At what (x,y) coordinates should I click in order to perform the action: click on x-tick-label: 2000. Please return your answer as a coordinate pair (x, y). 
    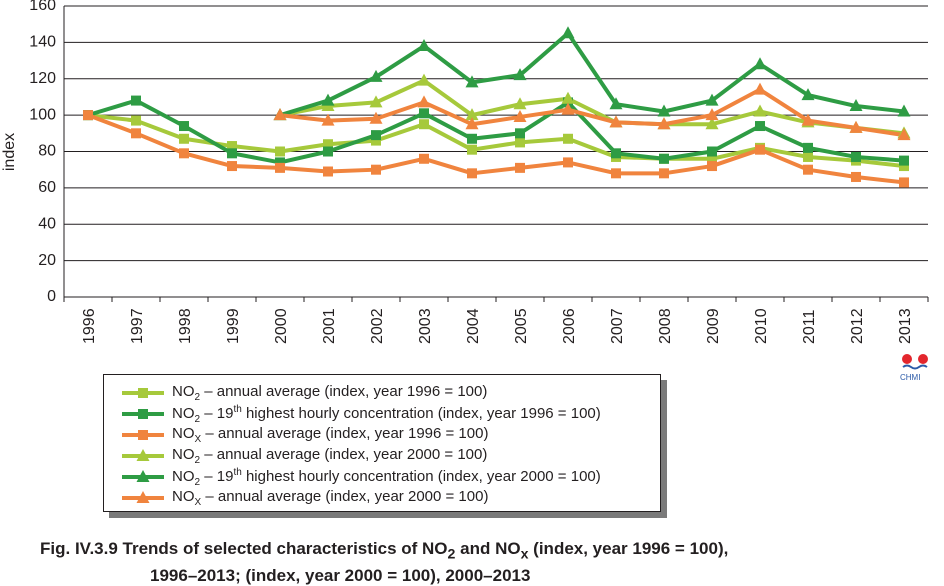
    Looking at the image, I should click on (281, 326).